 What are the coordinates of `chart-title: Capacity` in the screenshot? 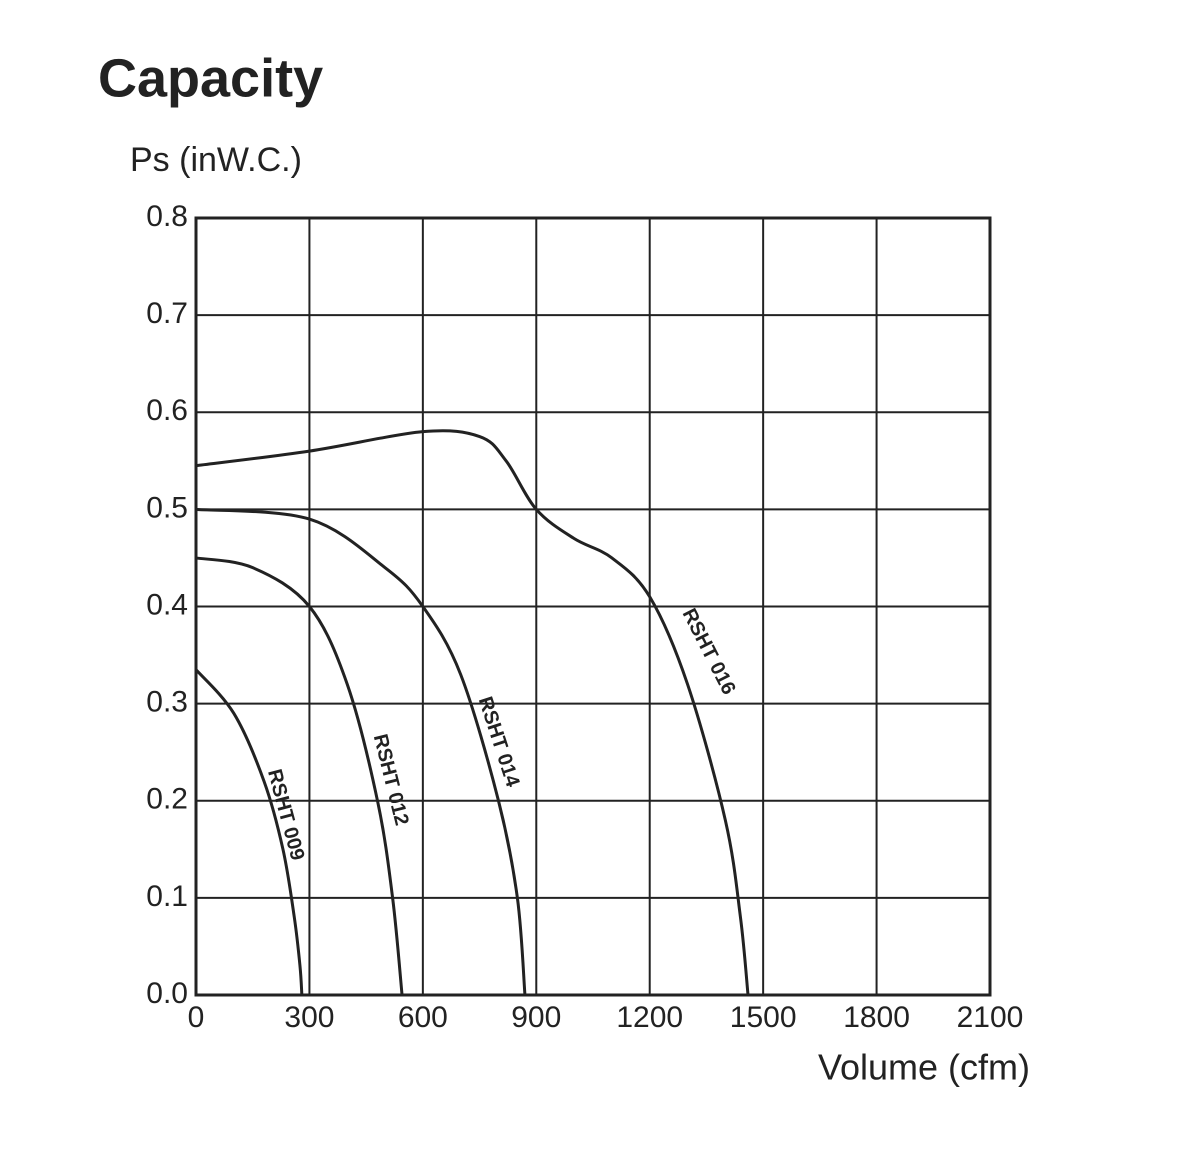 It's located at (210, 78).